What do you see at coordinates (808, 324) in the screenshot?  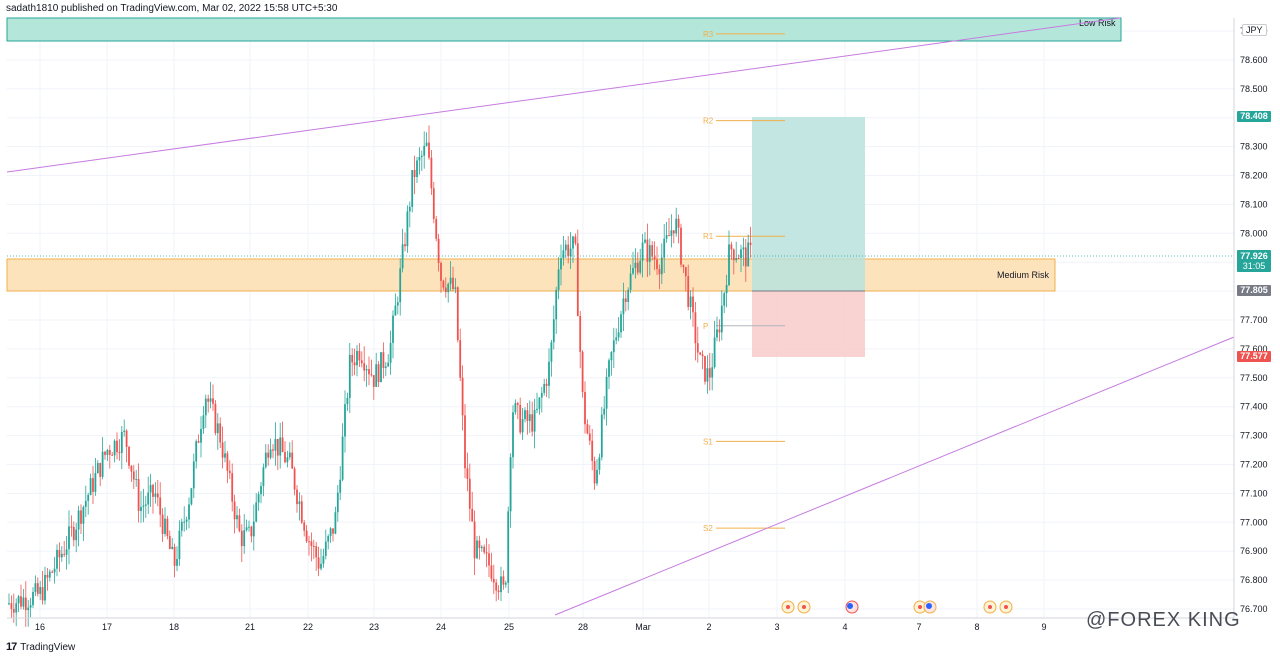 I see `stop-loss-area` at bounding box center [808, 324].